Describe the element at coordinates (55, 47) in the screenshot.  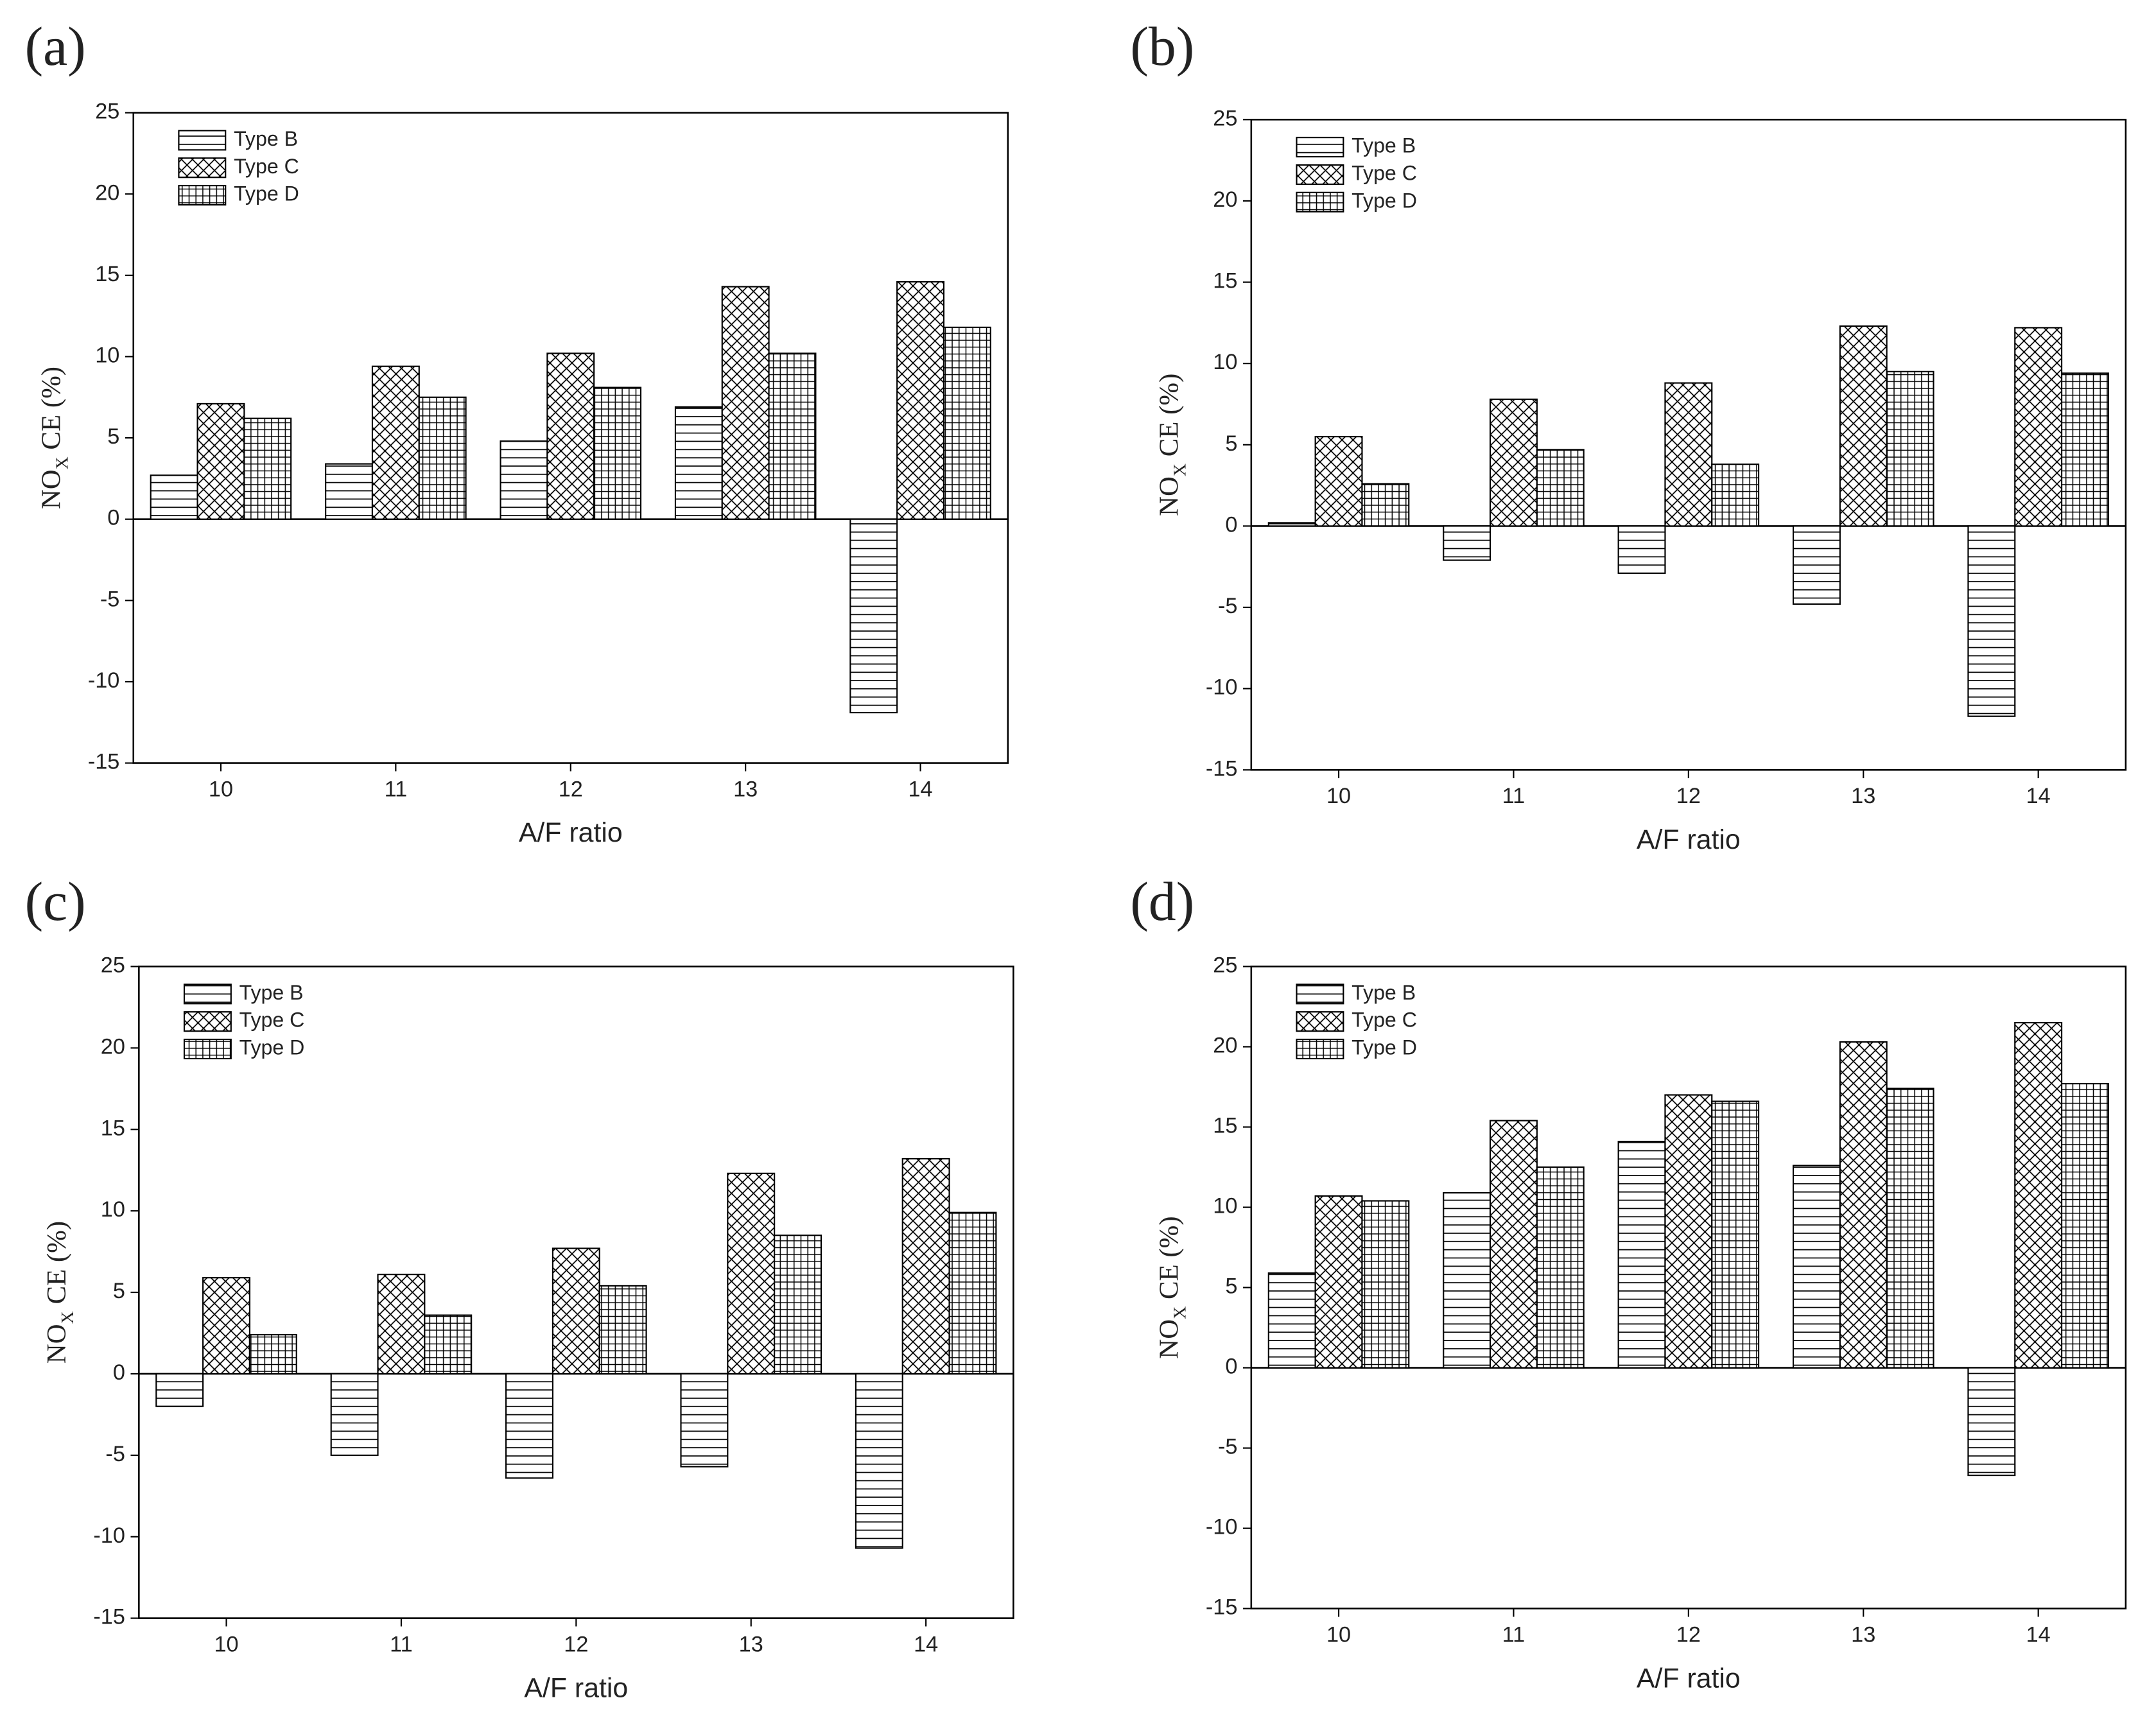
I see `panel-label: (a)` at that location.